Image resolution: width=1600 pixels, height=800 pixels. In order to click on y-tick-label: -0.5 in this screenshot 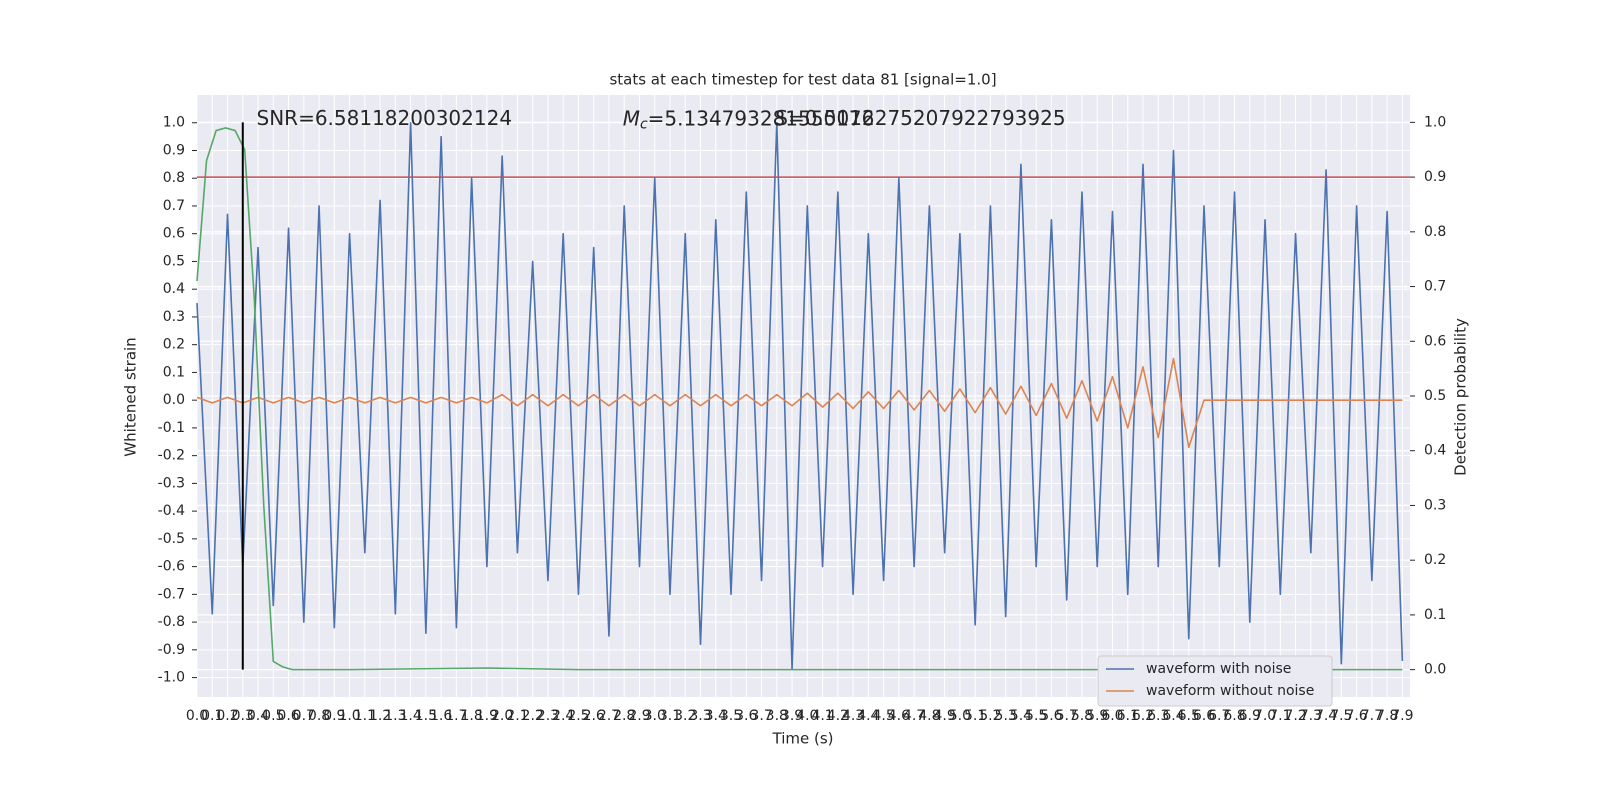, I will do `click(171, 539)`.